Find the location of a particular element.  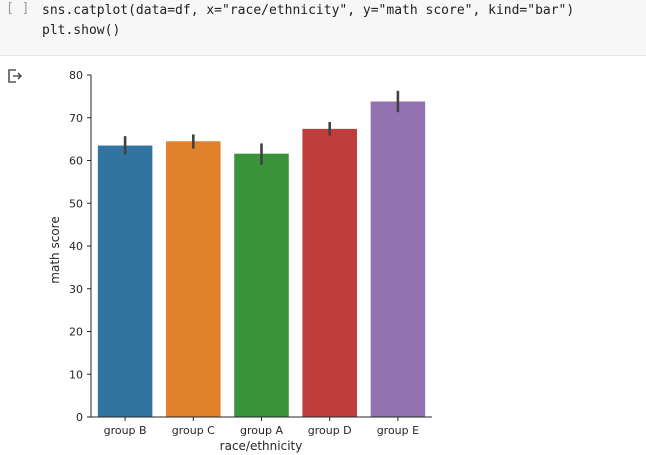

y-tick-label: 0 is located at coordinates (79, 417).